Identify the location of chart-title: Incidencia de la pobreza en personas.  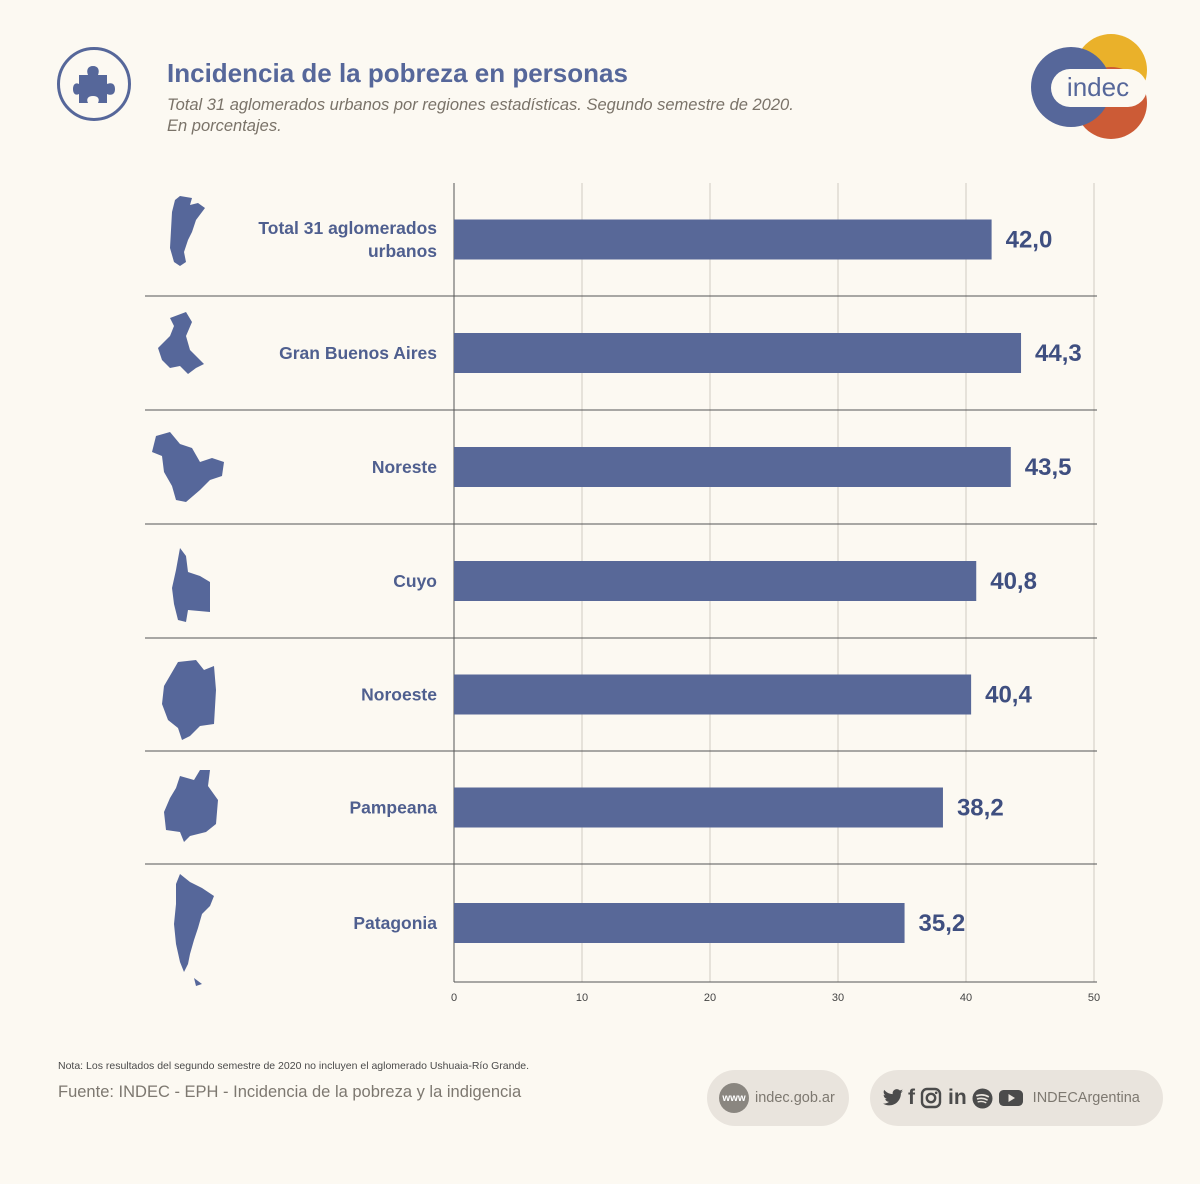
(397, 73).